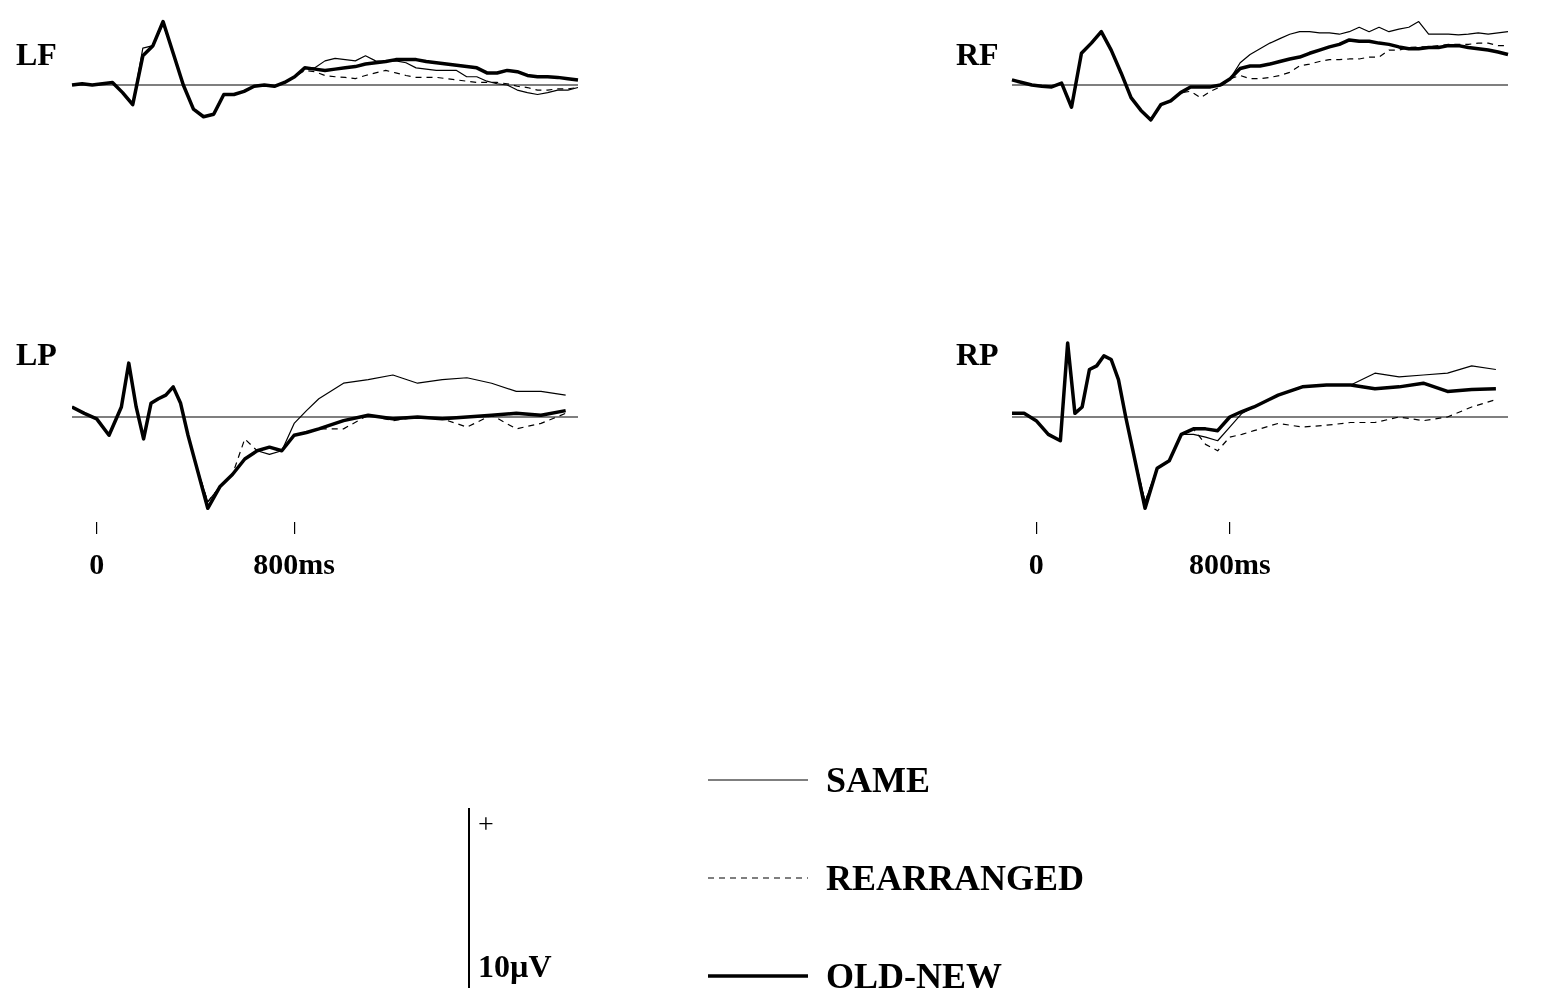  Describe the element at coordinates (977, 354) in the screenshot. I see `chart-title: RP` at that location.